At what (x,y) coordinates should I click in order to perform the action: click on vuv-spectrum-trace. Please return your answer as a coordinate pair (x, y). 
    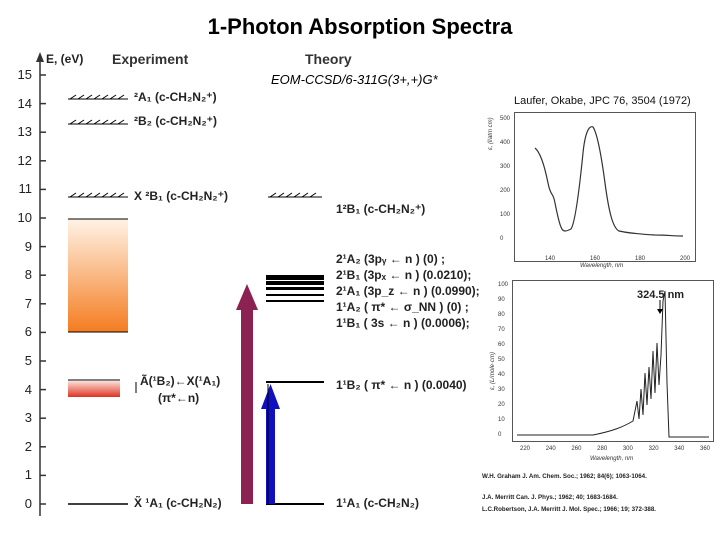
    Looking at the image, I should click on (609, 181).